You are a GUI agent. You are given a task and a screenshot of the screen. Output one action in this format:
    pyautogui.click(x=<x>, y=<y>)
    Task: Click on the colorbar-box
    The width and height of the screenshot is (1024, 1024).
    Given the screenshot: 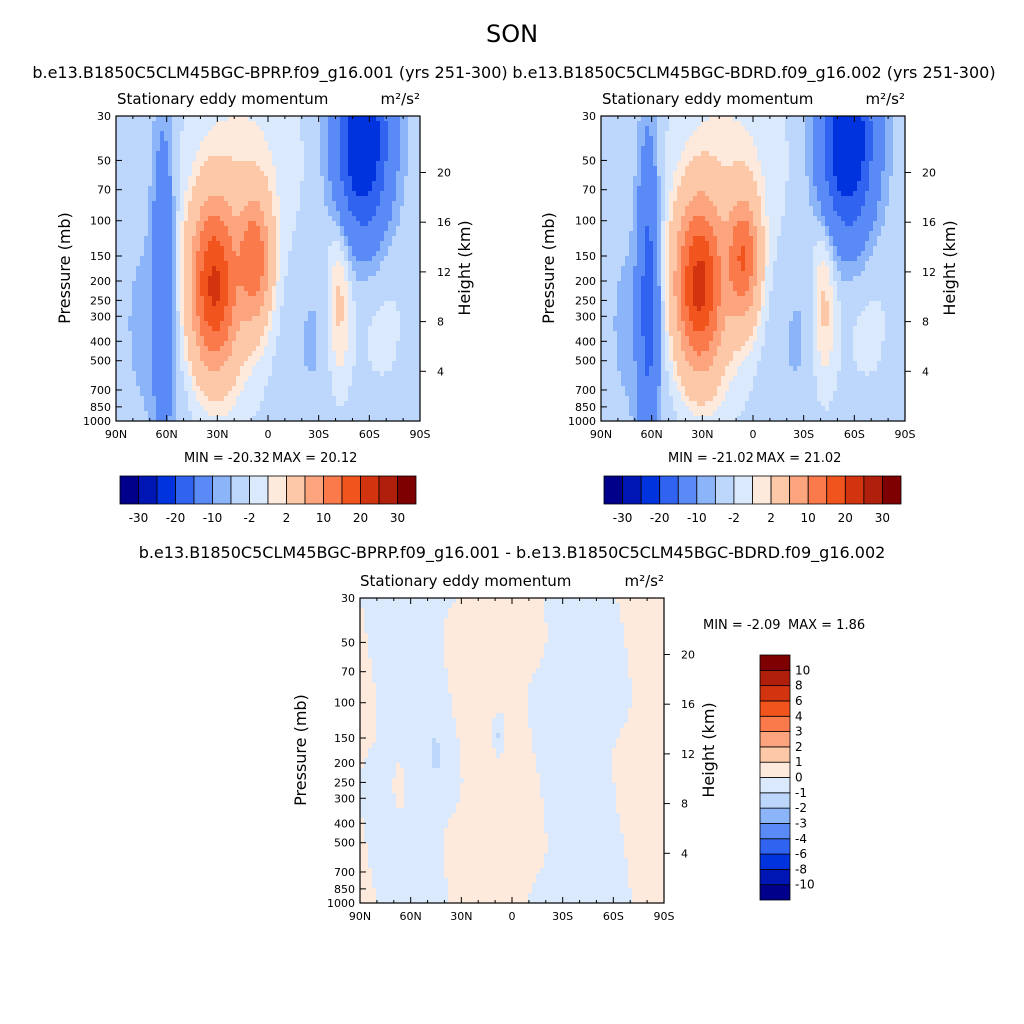 What is the action you would take?
    pyautogui.click(x=240, y=490)
    